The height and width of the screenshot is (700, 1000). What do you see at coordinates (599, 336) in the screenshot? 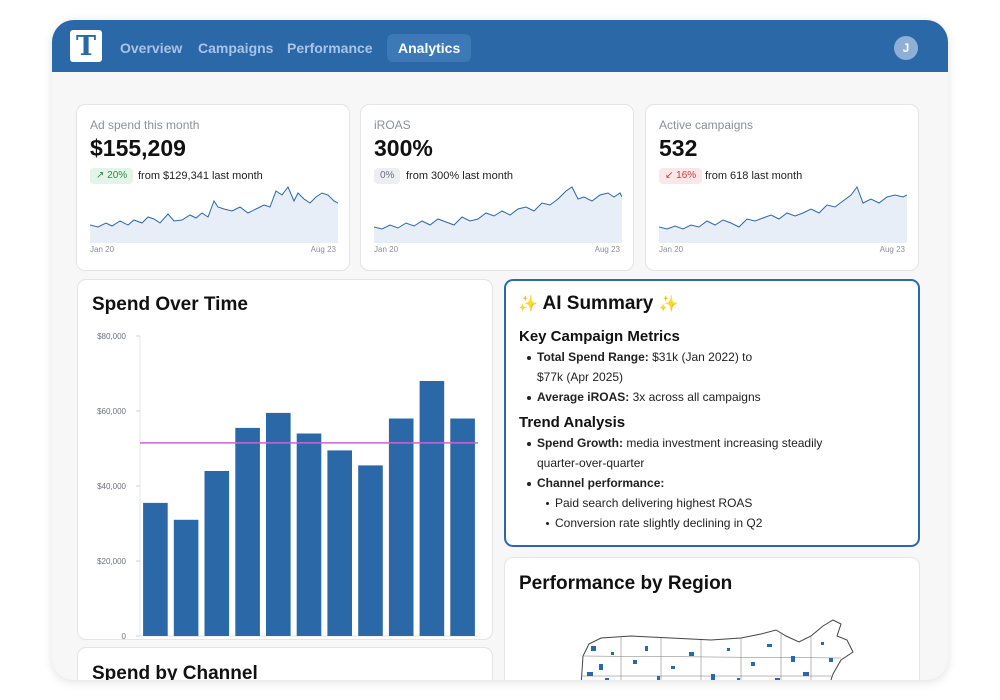
I see `section-heading: Key Campaign Metrics` at bounding box center [599, 336].